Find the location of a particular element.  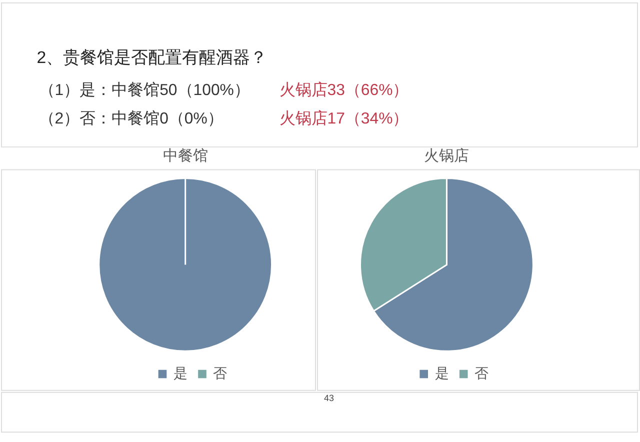

text: 43 is located at coordinates (329, 397).